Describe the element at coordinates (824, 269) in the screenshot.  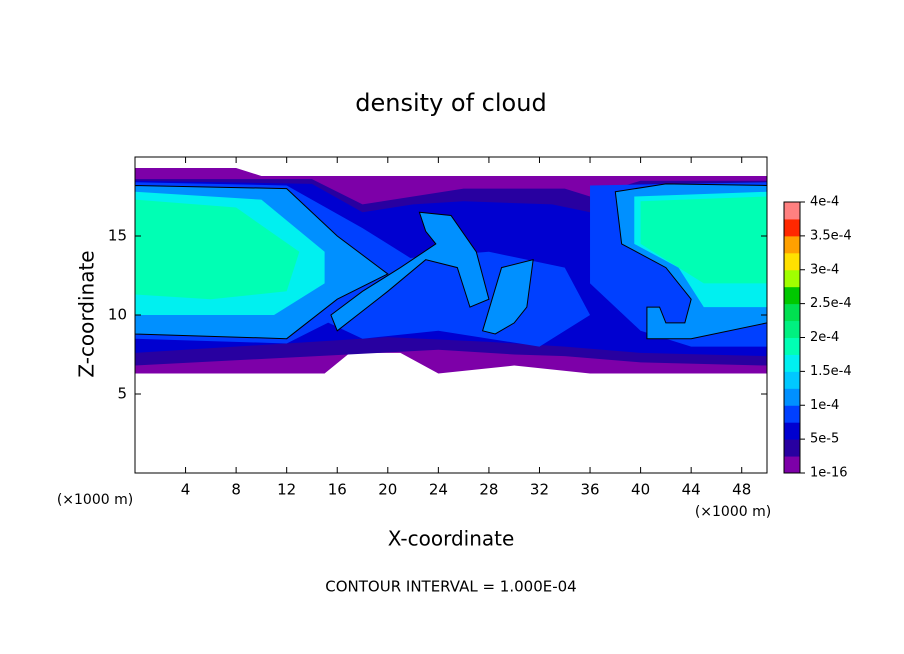
I see `colorbar-label: 3e-4` at that location.